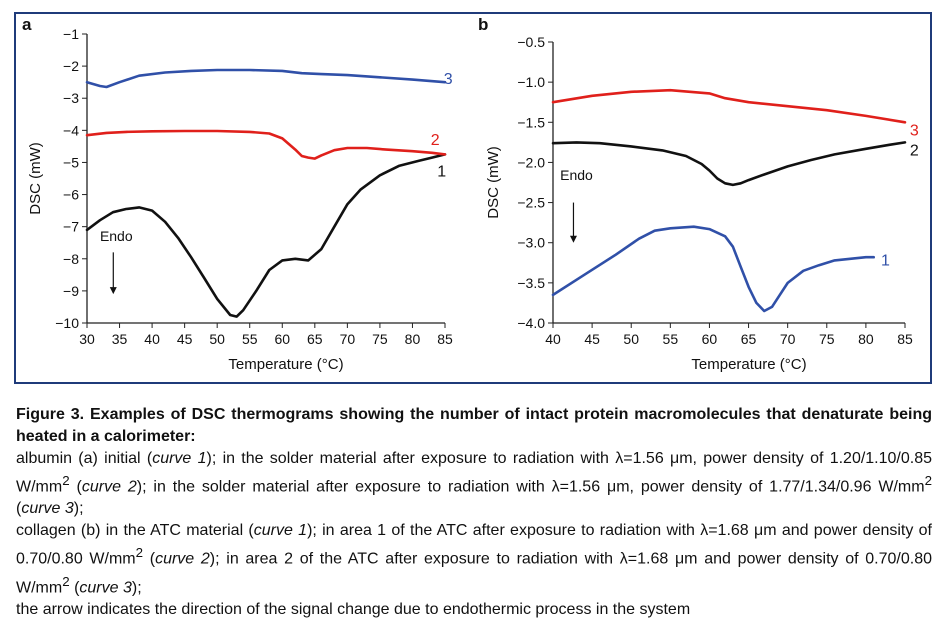 This screenshot has height=634, width=945. What do you see at coordinates (266, 144) in the screenshot?
I see `panel-a-series-2-line` at bounding box center [266, 144].